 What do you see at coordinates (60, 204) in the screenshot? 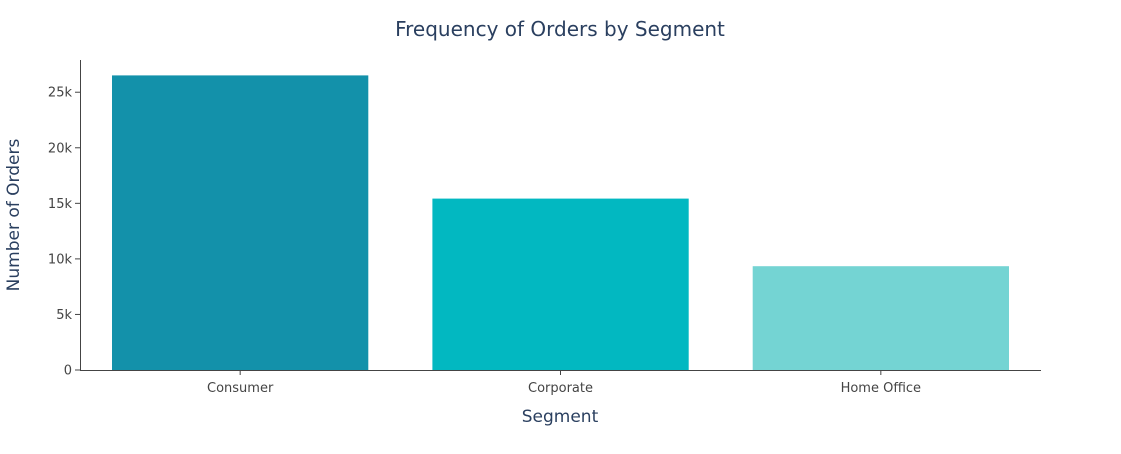
I see `y-tick-label: 15k` at bounding box center [60, 204].